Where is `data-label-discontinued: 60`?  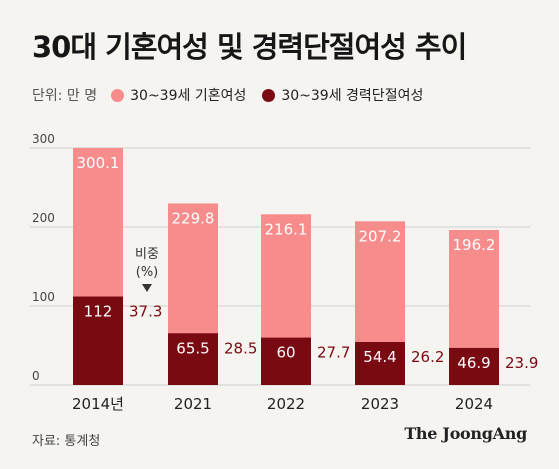
data-label-discontinued: 60 is located at coordinates (285, 353).